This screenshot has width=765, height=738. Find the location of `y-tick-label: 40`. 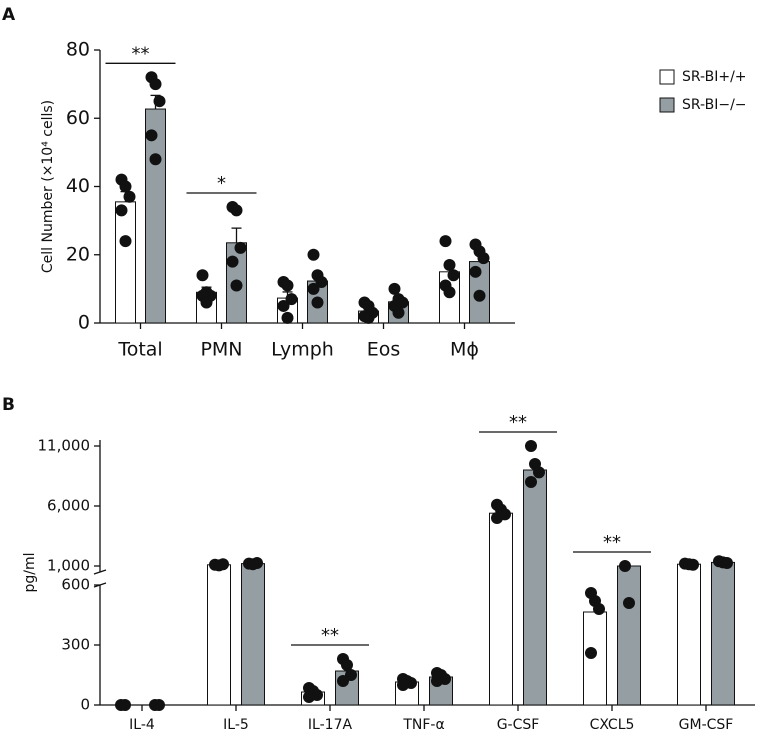

y-tick-label: 40 is located at coordinates (78, 186).